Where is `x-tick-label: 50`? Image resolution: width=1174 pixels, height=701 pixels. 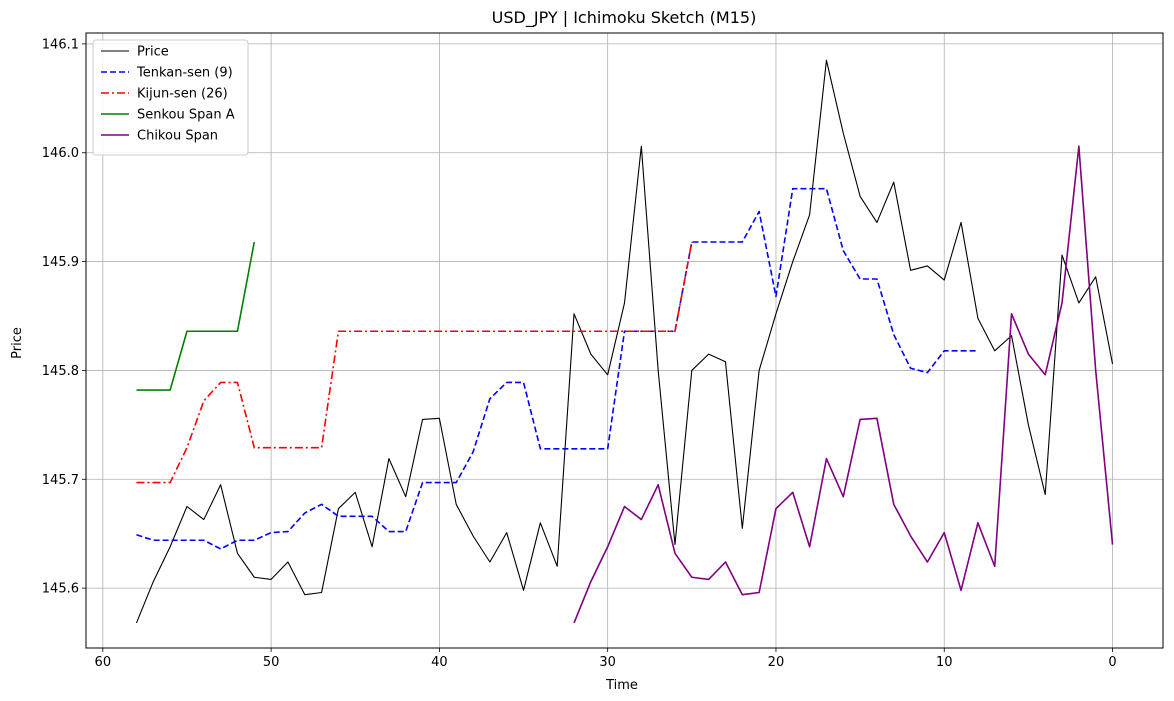 x-tick-label: 50 is located at coordinates (271, 662).